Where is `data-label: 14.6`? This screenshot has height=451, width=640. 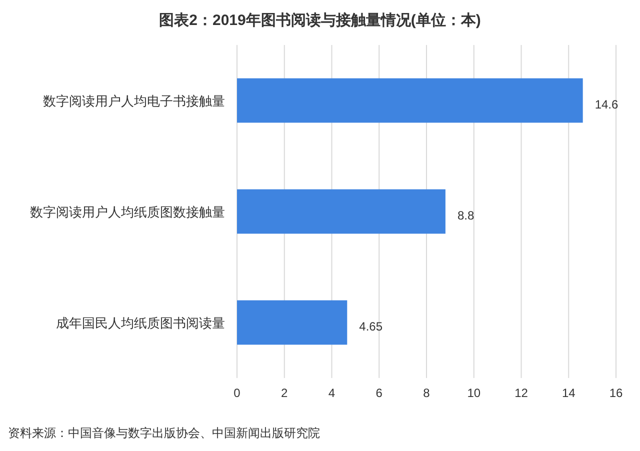 data-label: 14.6 is located at coordinates (606, 105).